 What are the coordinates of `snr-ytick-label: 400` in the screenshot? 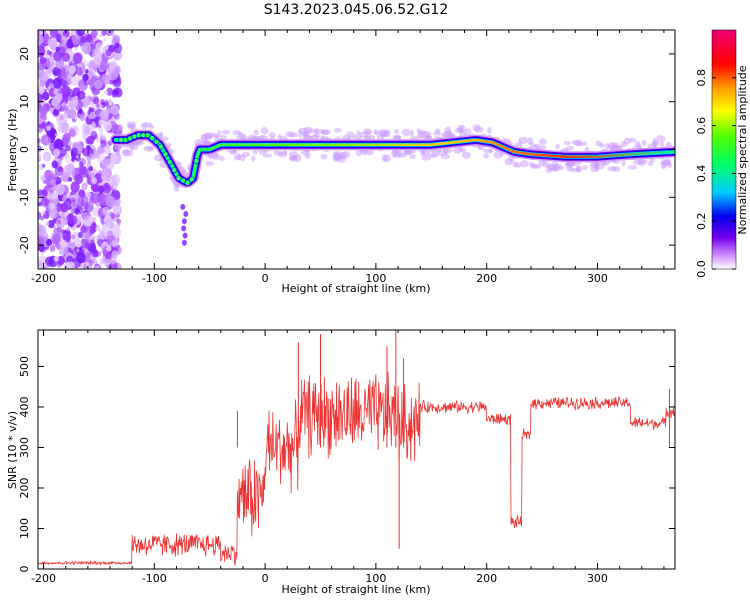 It's located at (24, 406).